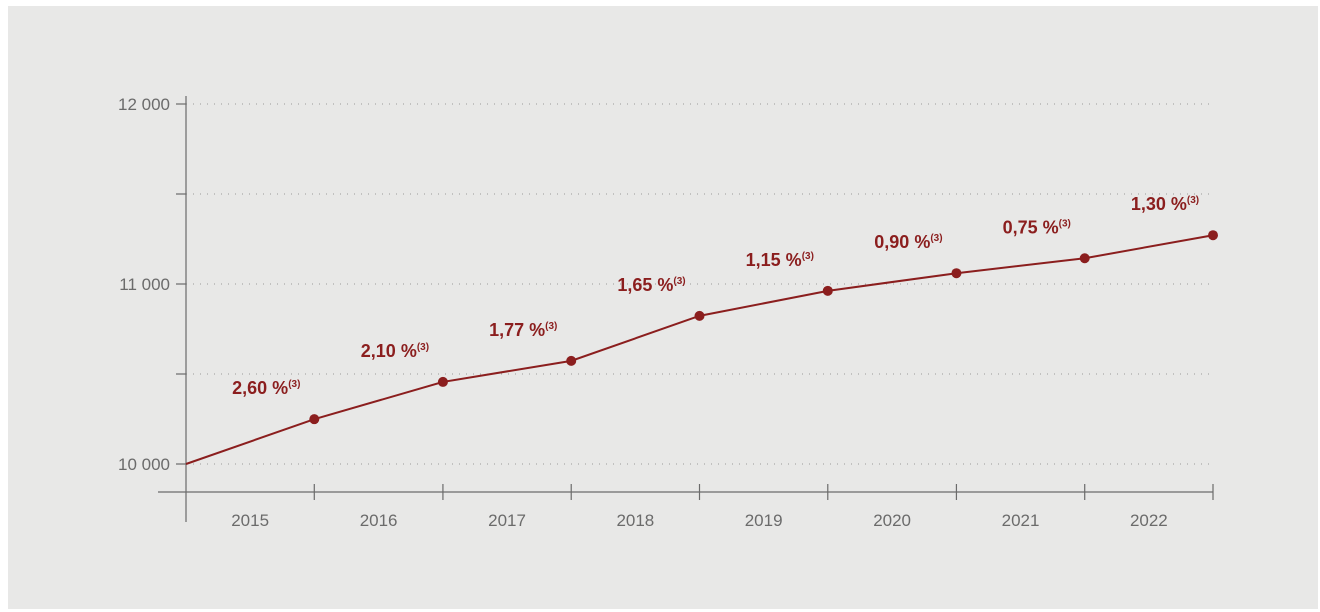  What do you see at coordinates (1149, 520) in the screenshot?
I see `x-tick-label: 2022` at bounding box center [1149, 520].